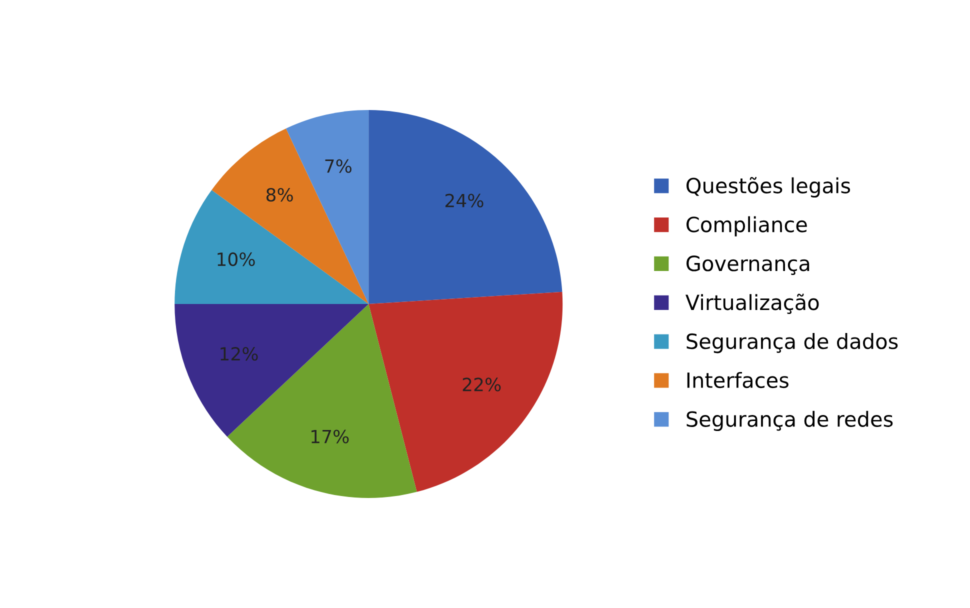 This screenshot has width=970, height=608. Describe the element at coordinates (737, 380) in the screenshot. I see `legend-label: Interfaces` at that location.